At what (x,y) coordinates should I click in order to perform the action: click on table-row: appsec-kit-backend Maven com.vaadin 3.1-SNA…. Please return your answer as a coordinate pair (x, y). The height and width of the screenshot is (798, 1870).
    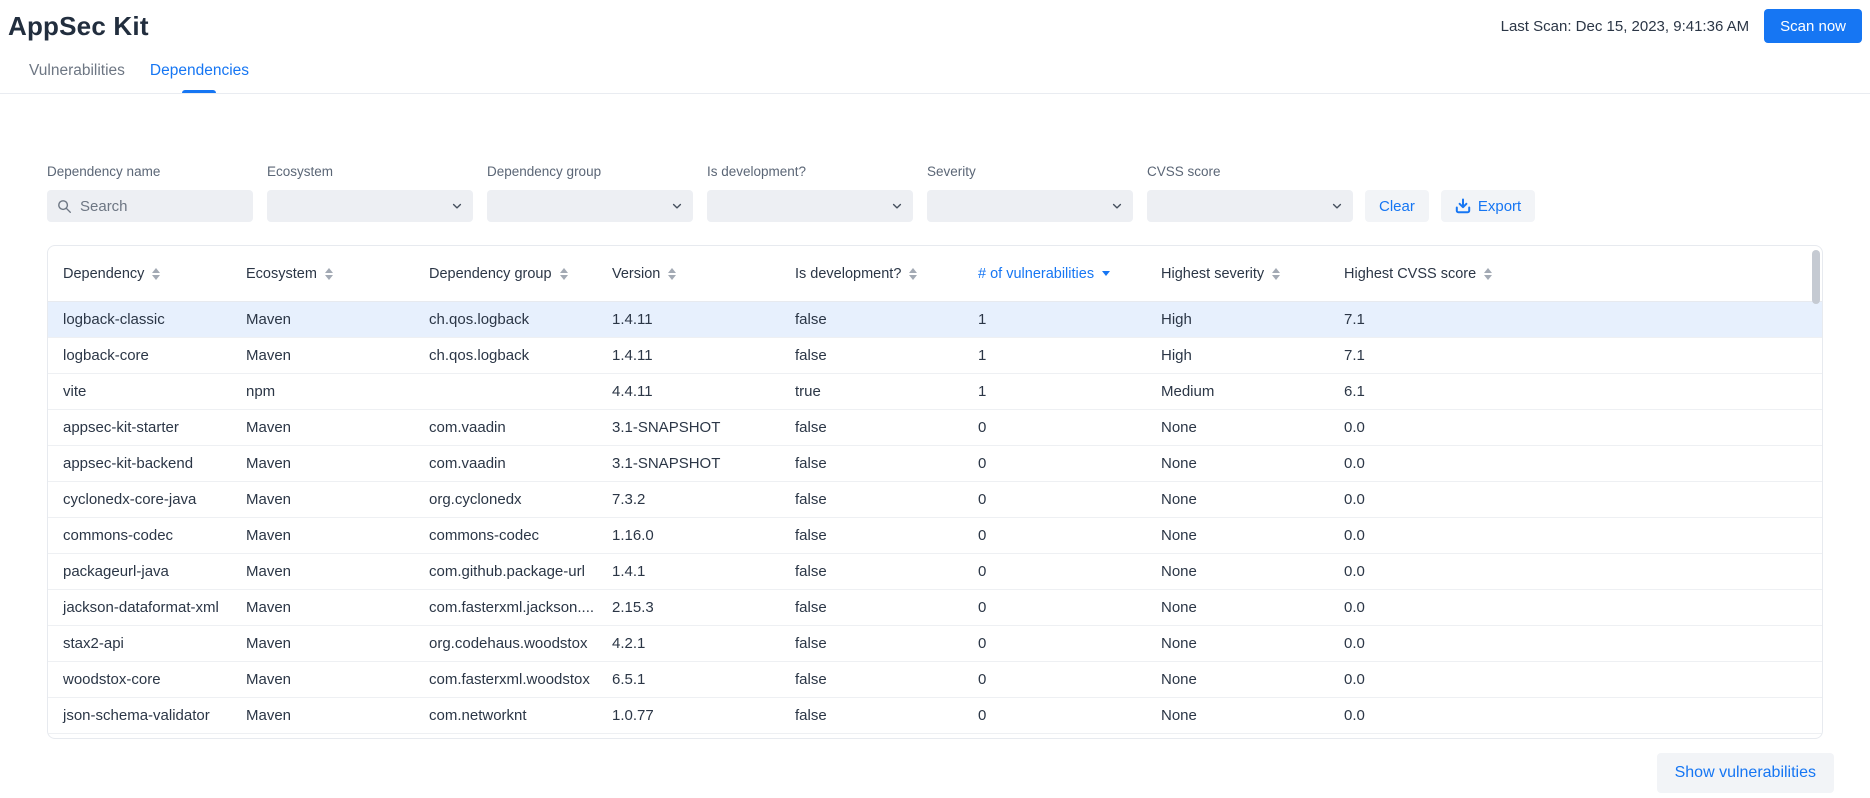
    Looking at the image, I should click on (935, 464).